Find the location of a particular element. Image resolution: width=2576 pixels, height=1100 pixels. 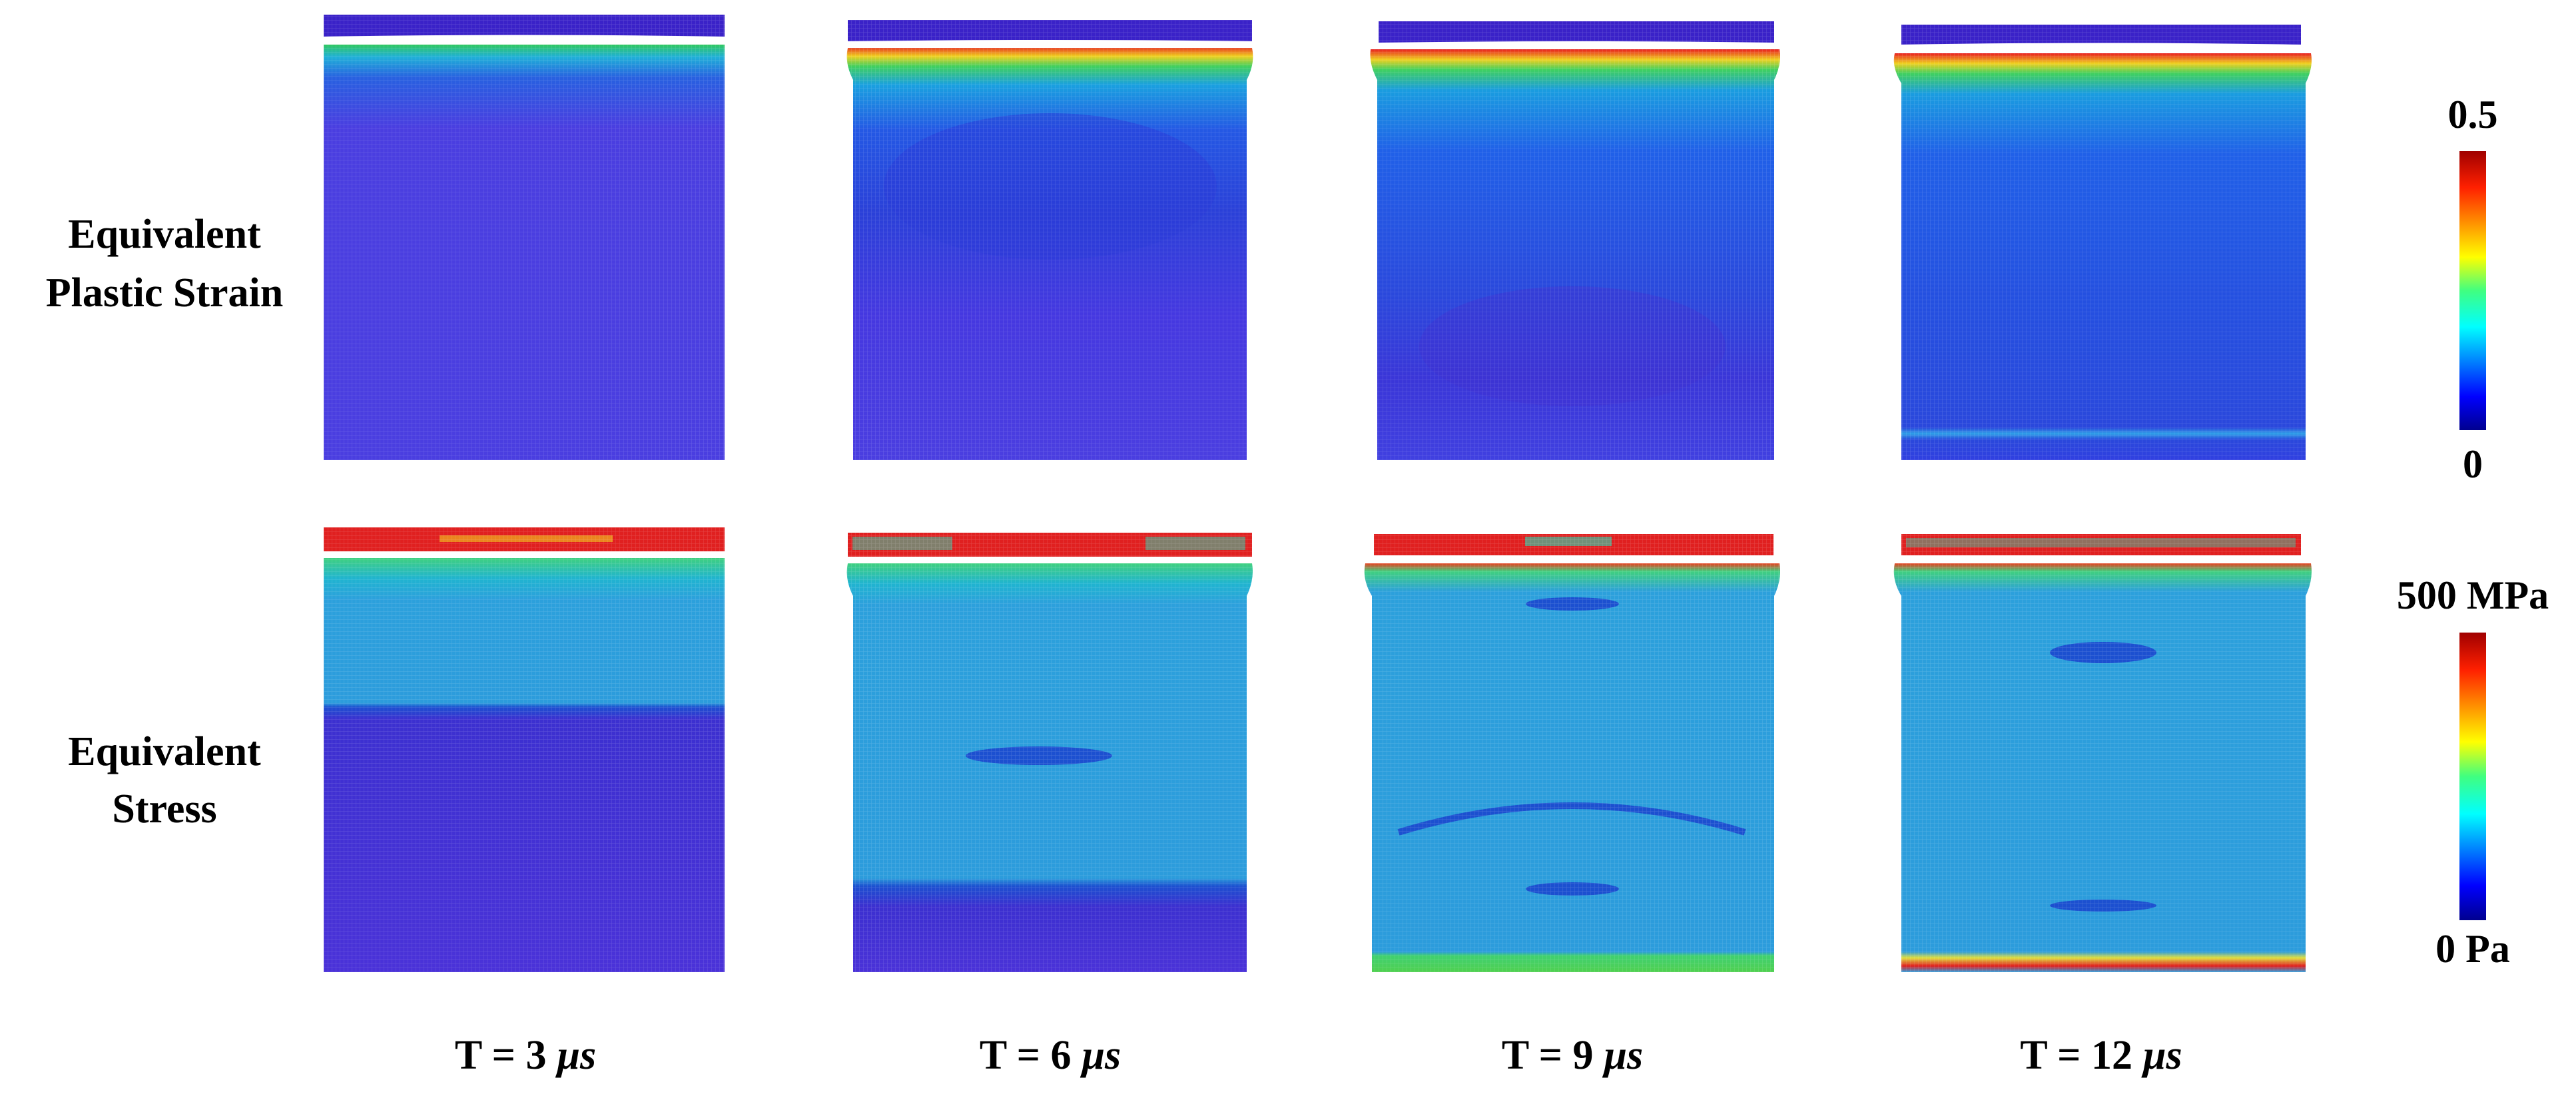

row-label: Plastic Strain is located at coordinates (164, 293).